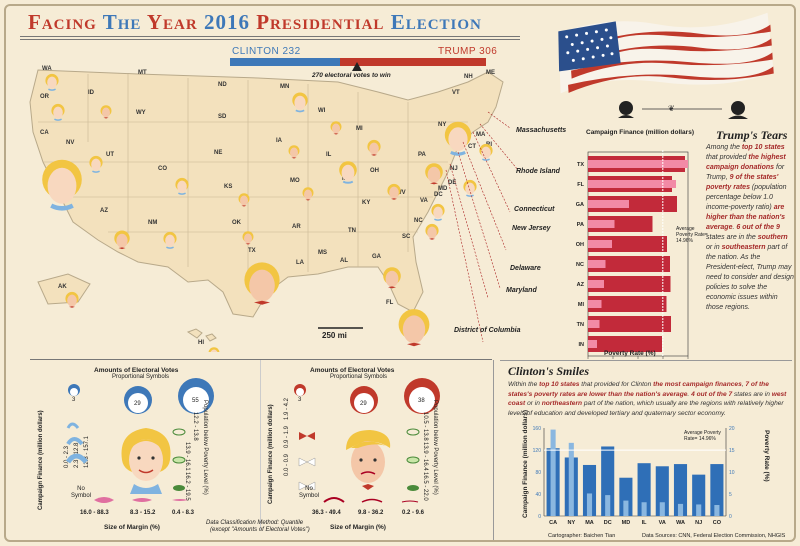 This screenshot has width=800, height=546. Describe the element at coordinates (179, 459) in the screenshot. I see `clinton-pov-eye-symbols` at that location.